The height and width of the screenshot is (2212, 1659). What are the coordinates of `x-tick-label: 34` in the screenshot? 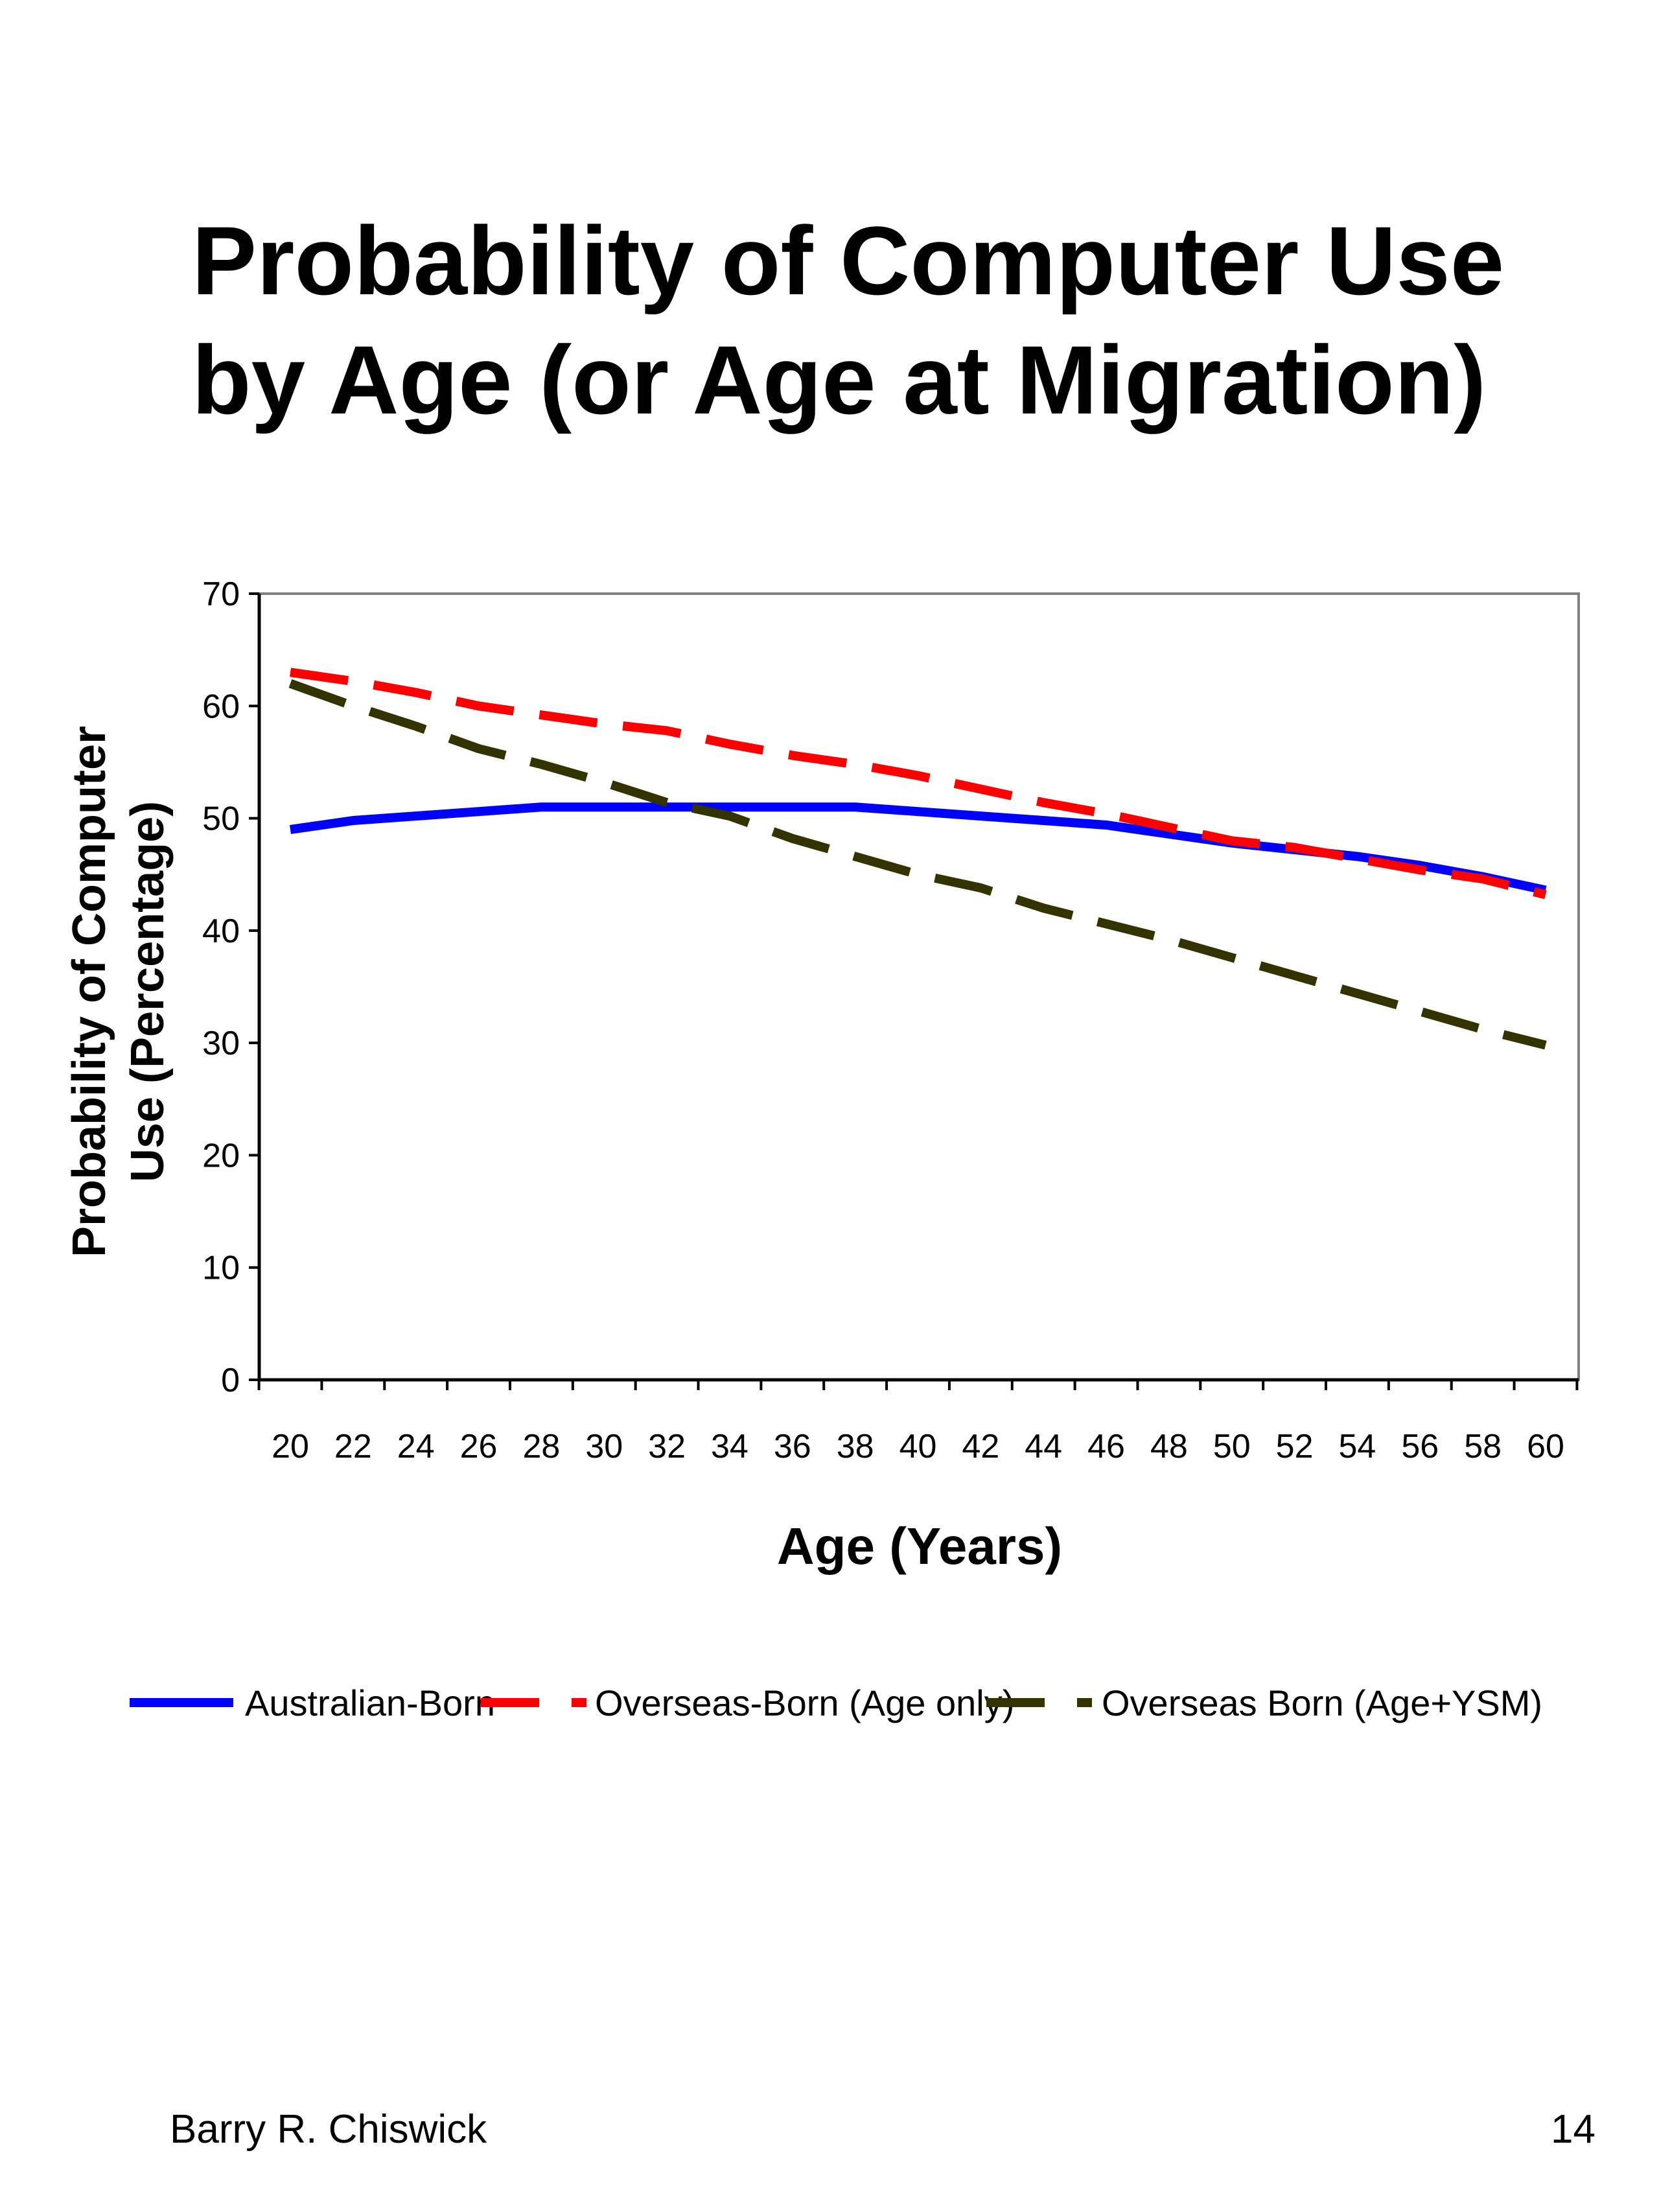 It's located at (729, 1446).